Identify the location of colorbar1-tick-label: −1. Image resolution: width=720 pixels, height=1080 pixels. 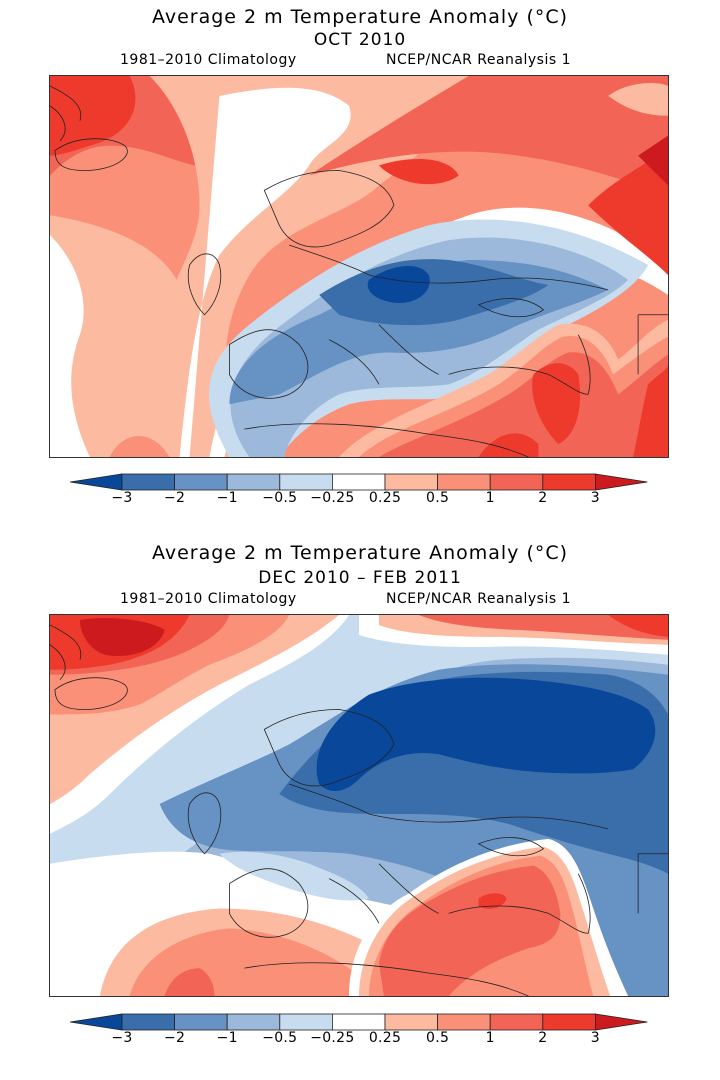
(227, 498).